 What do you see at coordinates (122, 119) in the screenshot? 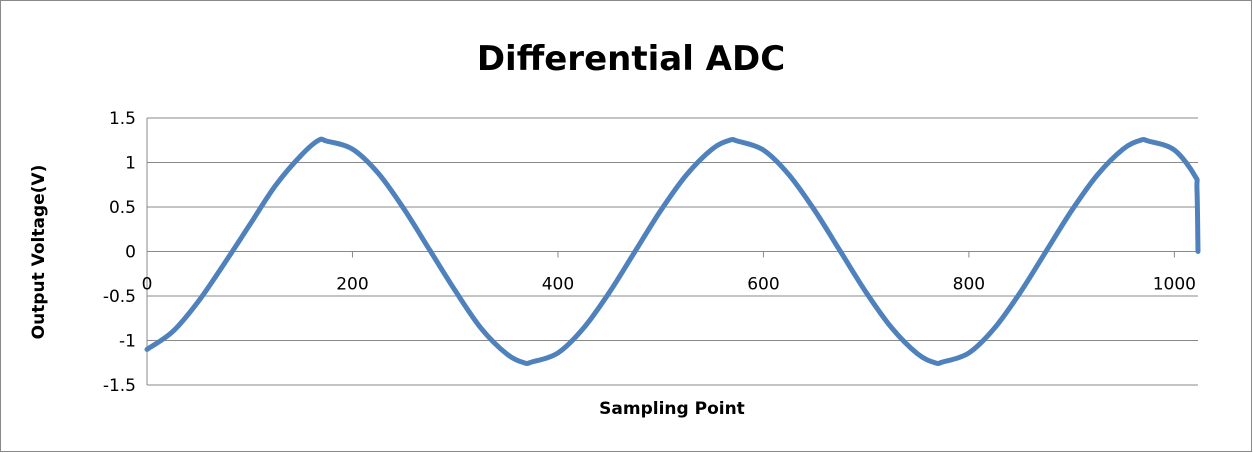
I see `y-tick-label: 1.5` at bounding box center [122, 119].